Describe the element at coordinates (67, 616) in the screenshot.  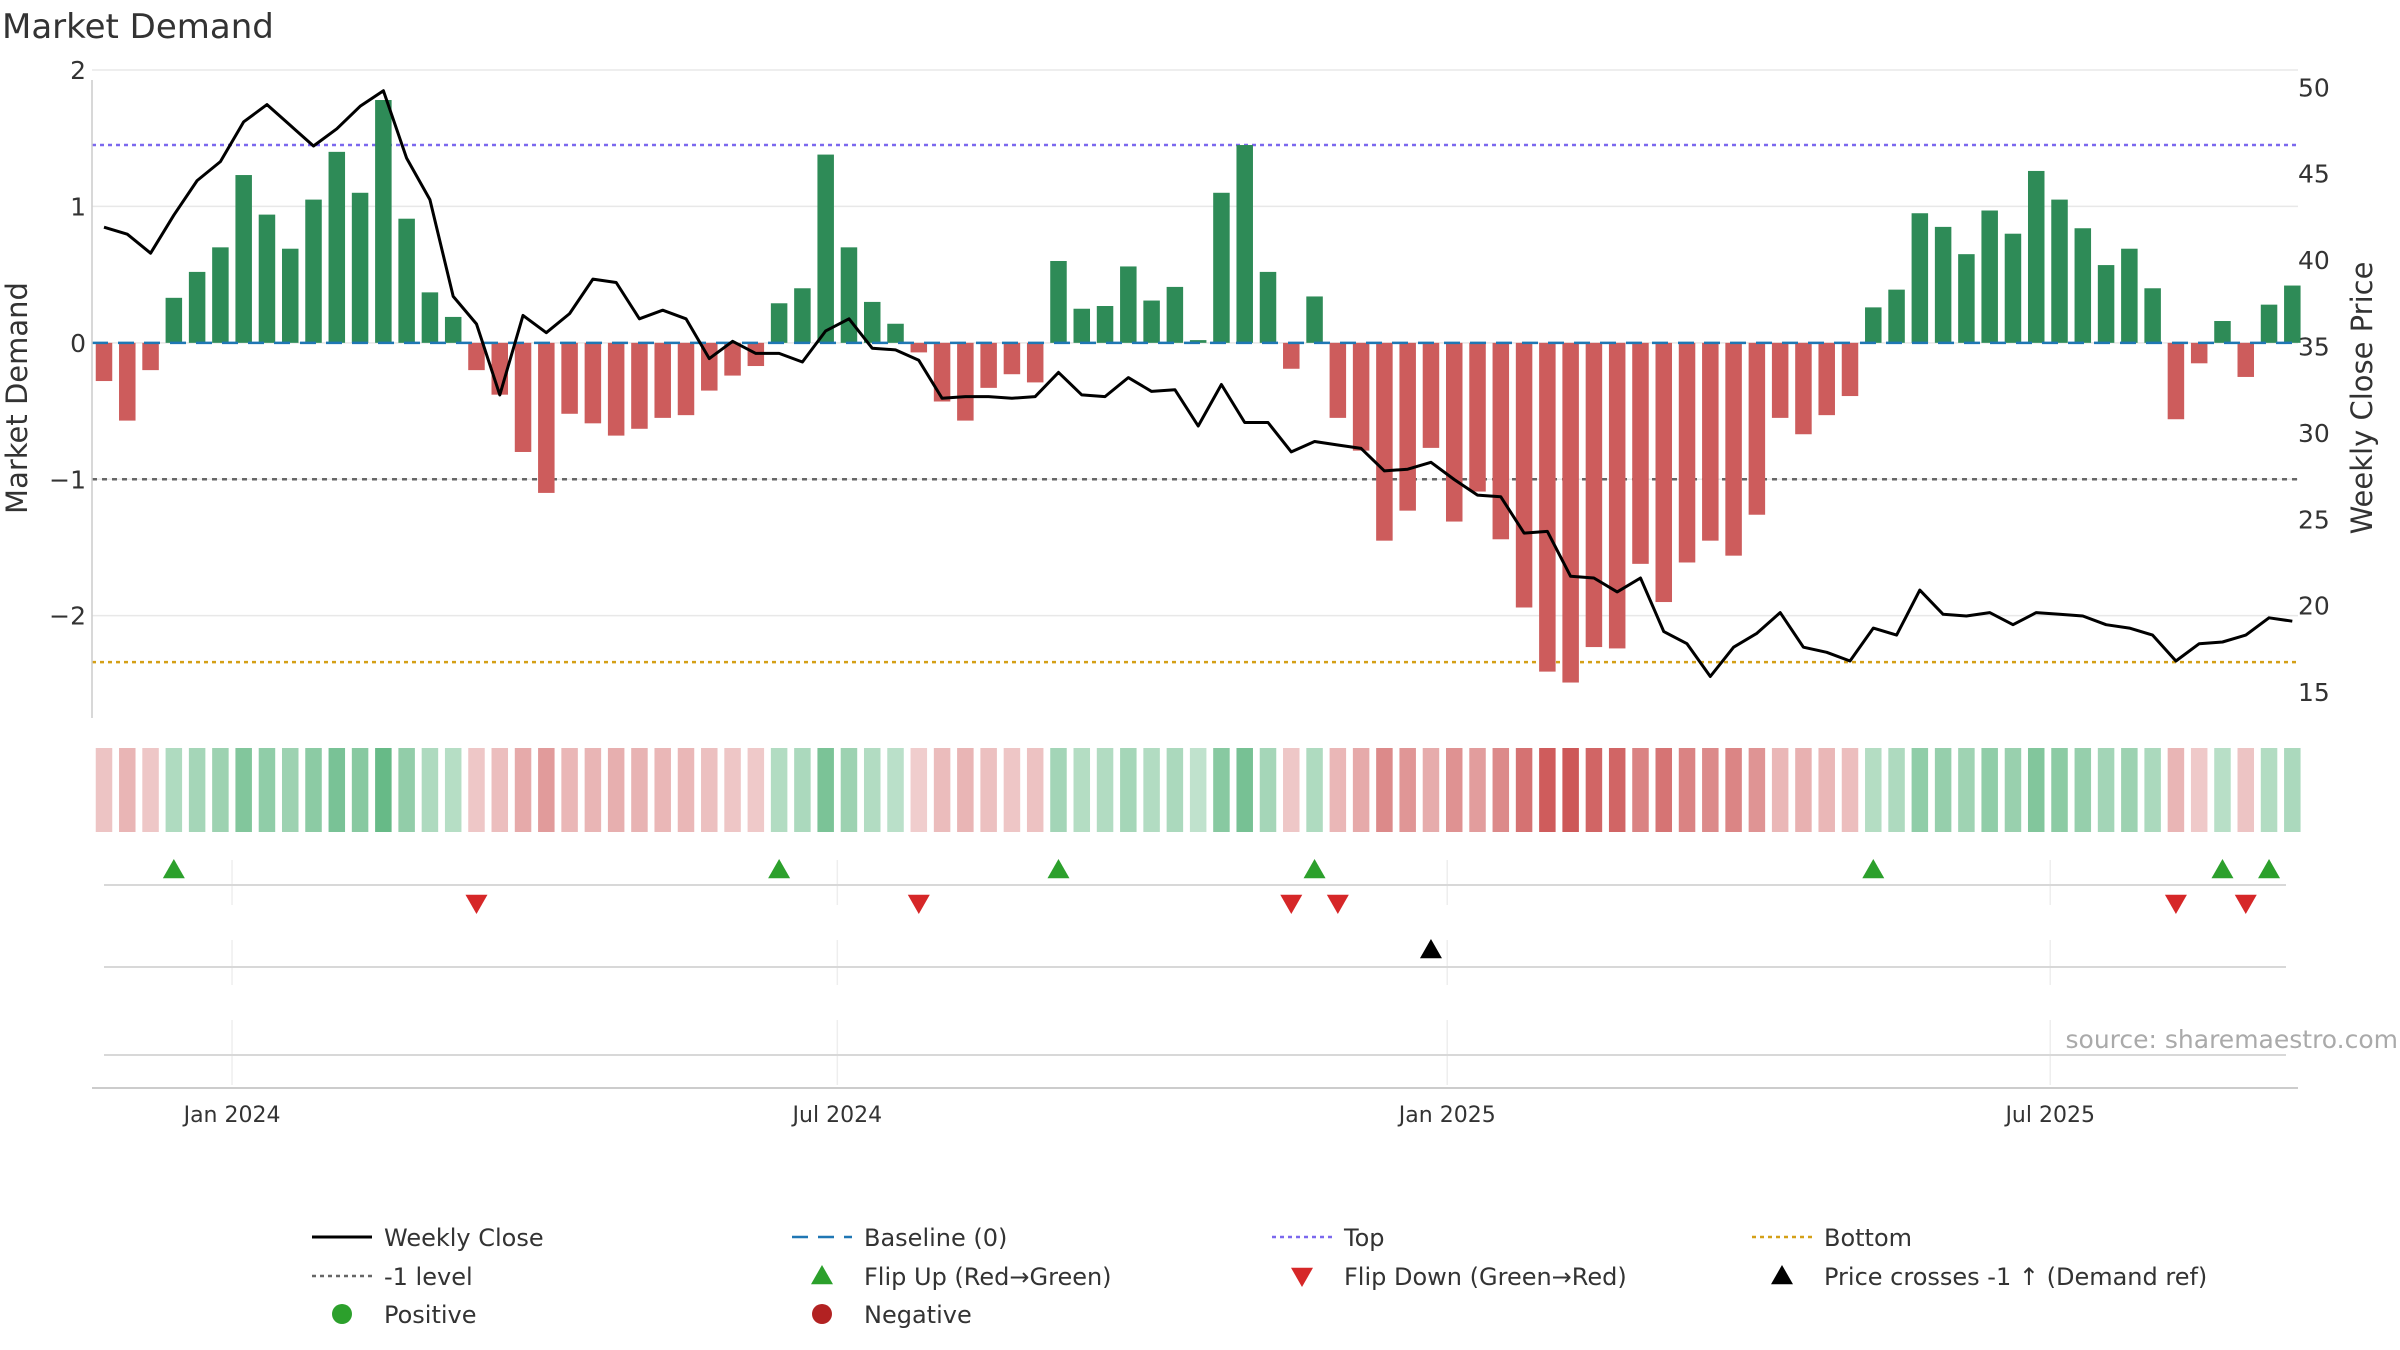
I see `y-tick-left-label: −2` at that location.